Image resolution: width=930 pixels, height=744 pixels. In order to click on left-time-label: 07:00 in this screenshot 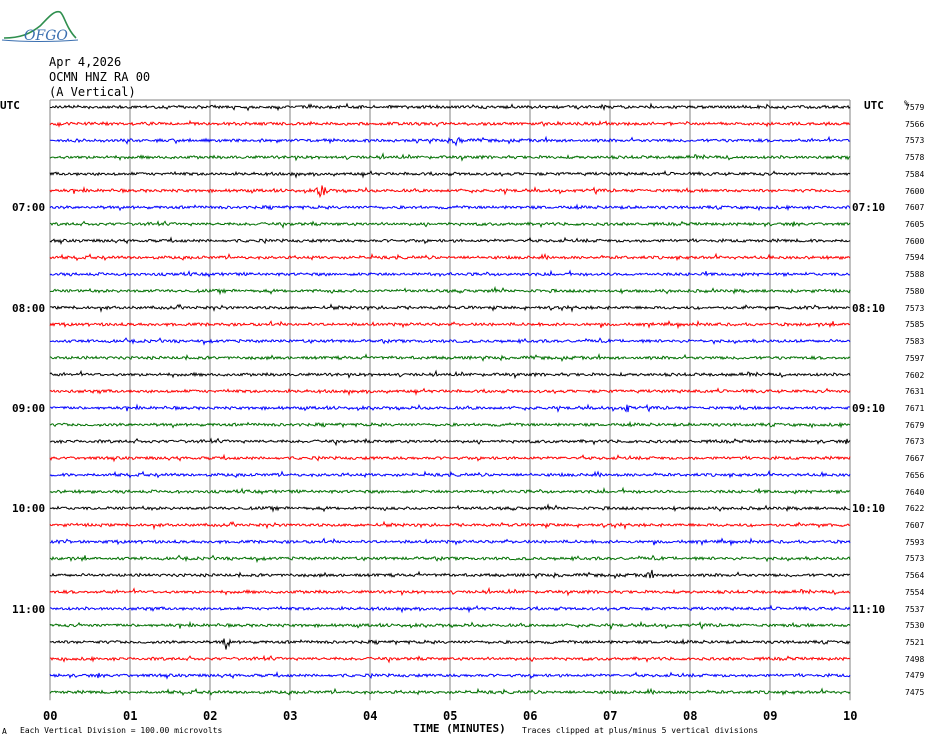, I will do `click(29, 208)`.